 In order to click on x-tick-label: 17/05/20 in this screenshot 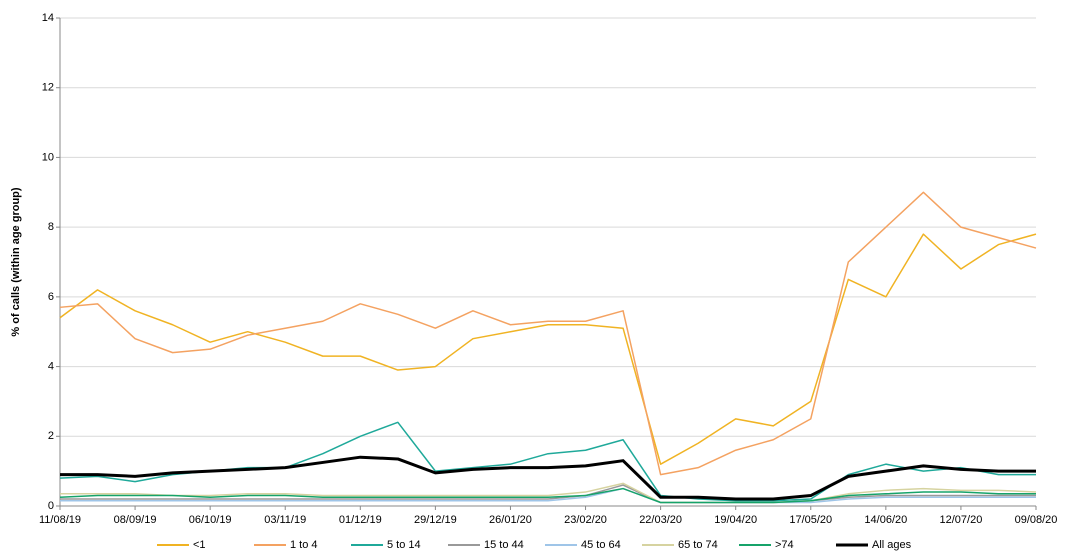, I will do `click(810, 520)`.